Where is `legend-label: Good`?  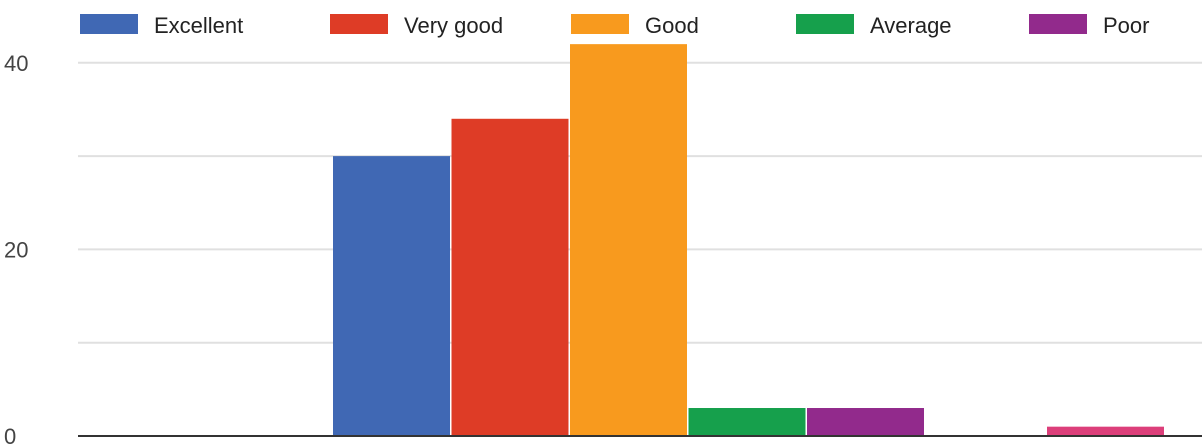
legend-label: Good is located at coordinates (672, 25).